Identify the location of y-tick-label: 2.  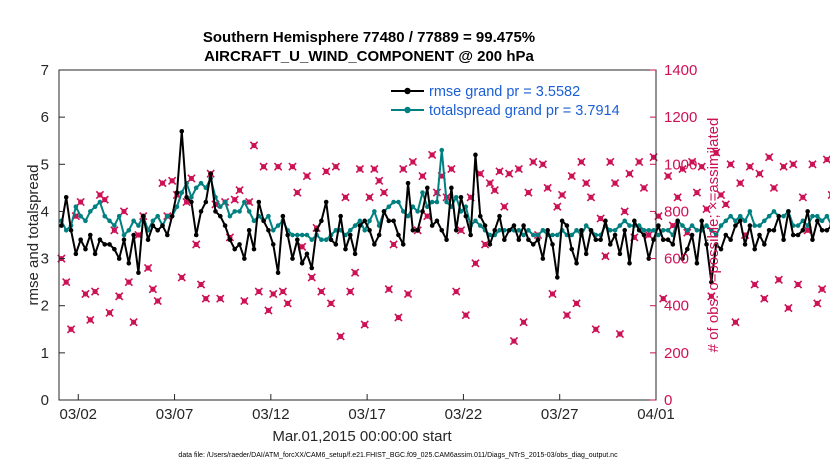
(45, 306).